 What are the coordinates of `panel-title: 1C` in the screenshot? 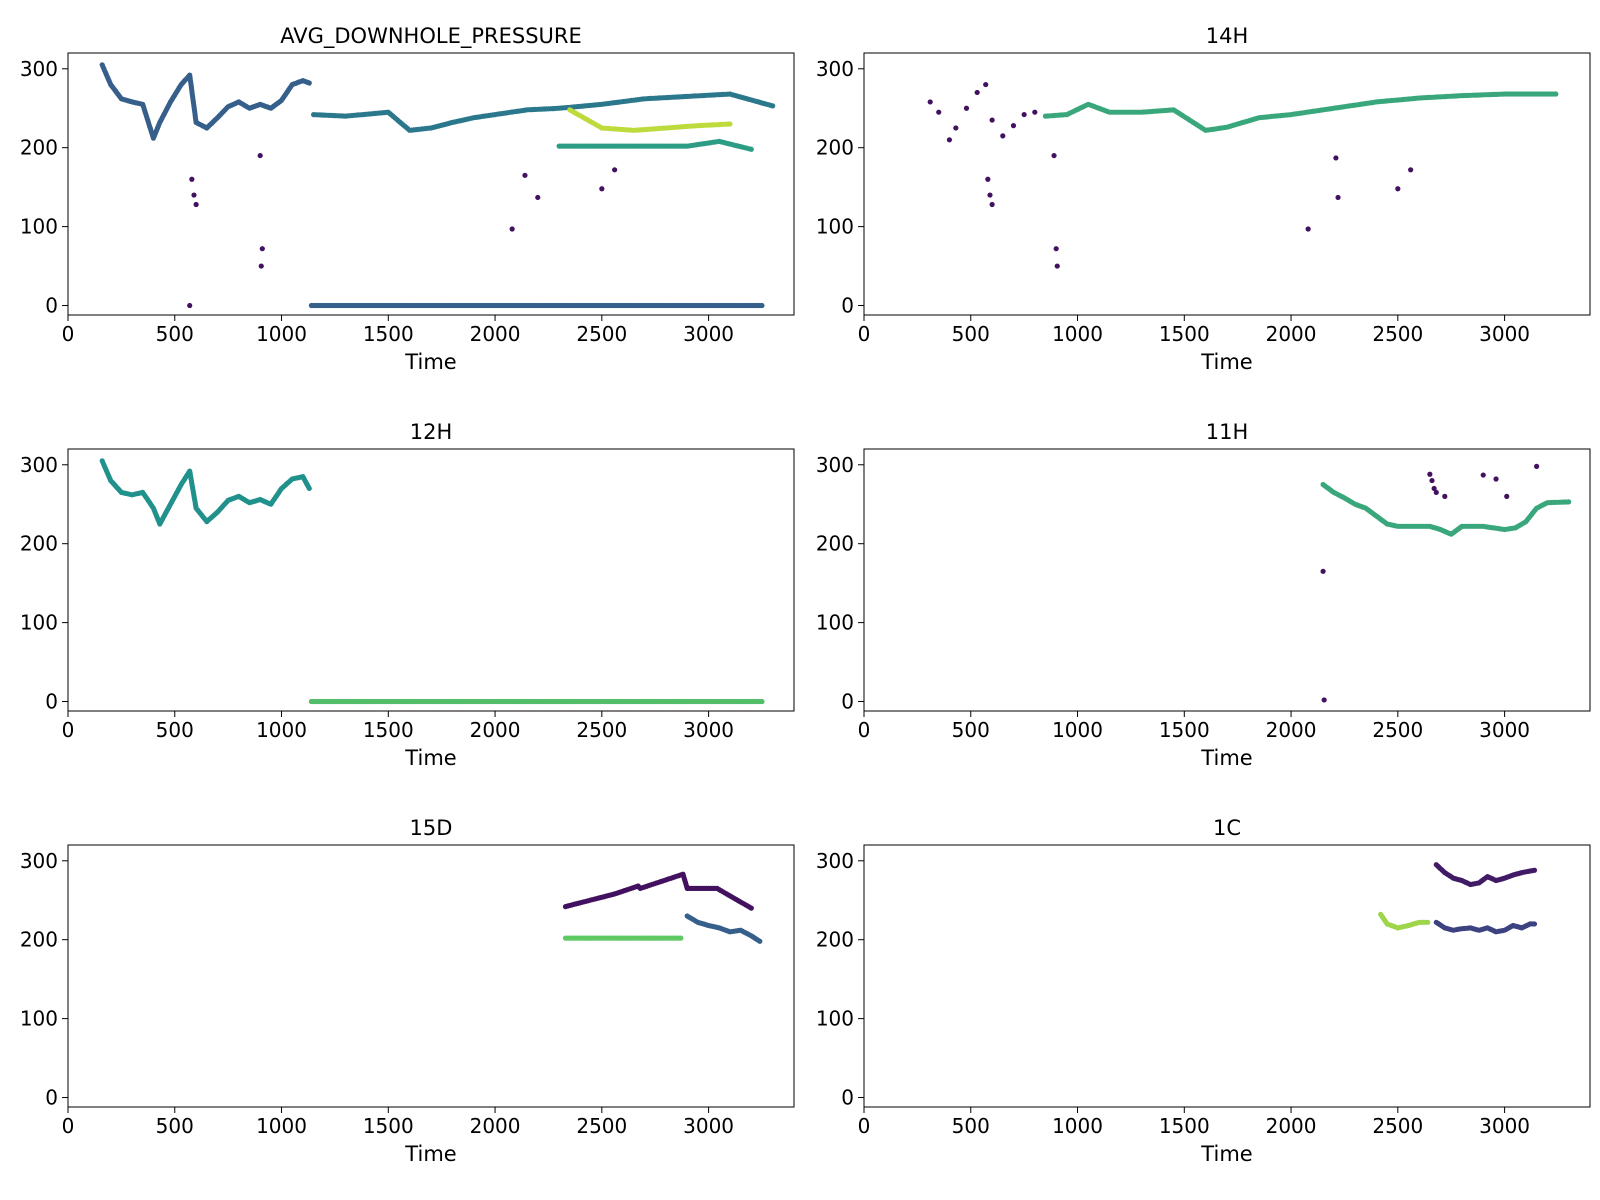 It's located at (1227, 828).